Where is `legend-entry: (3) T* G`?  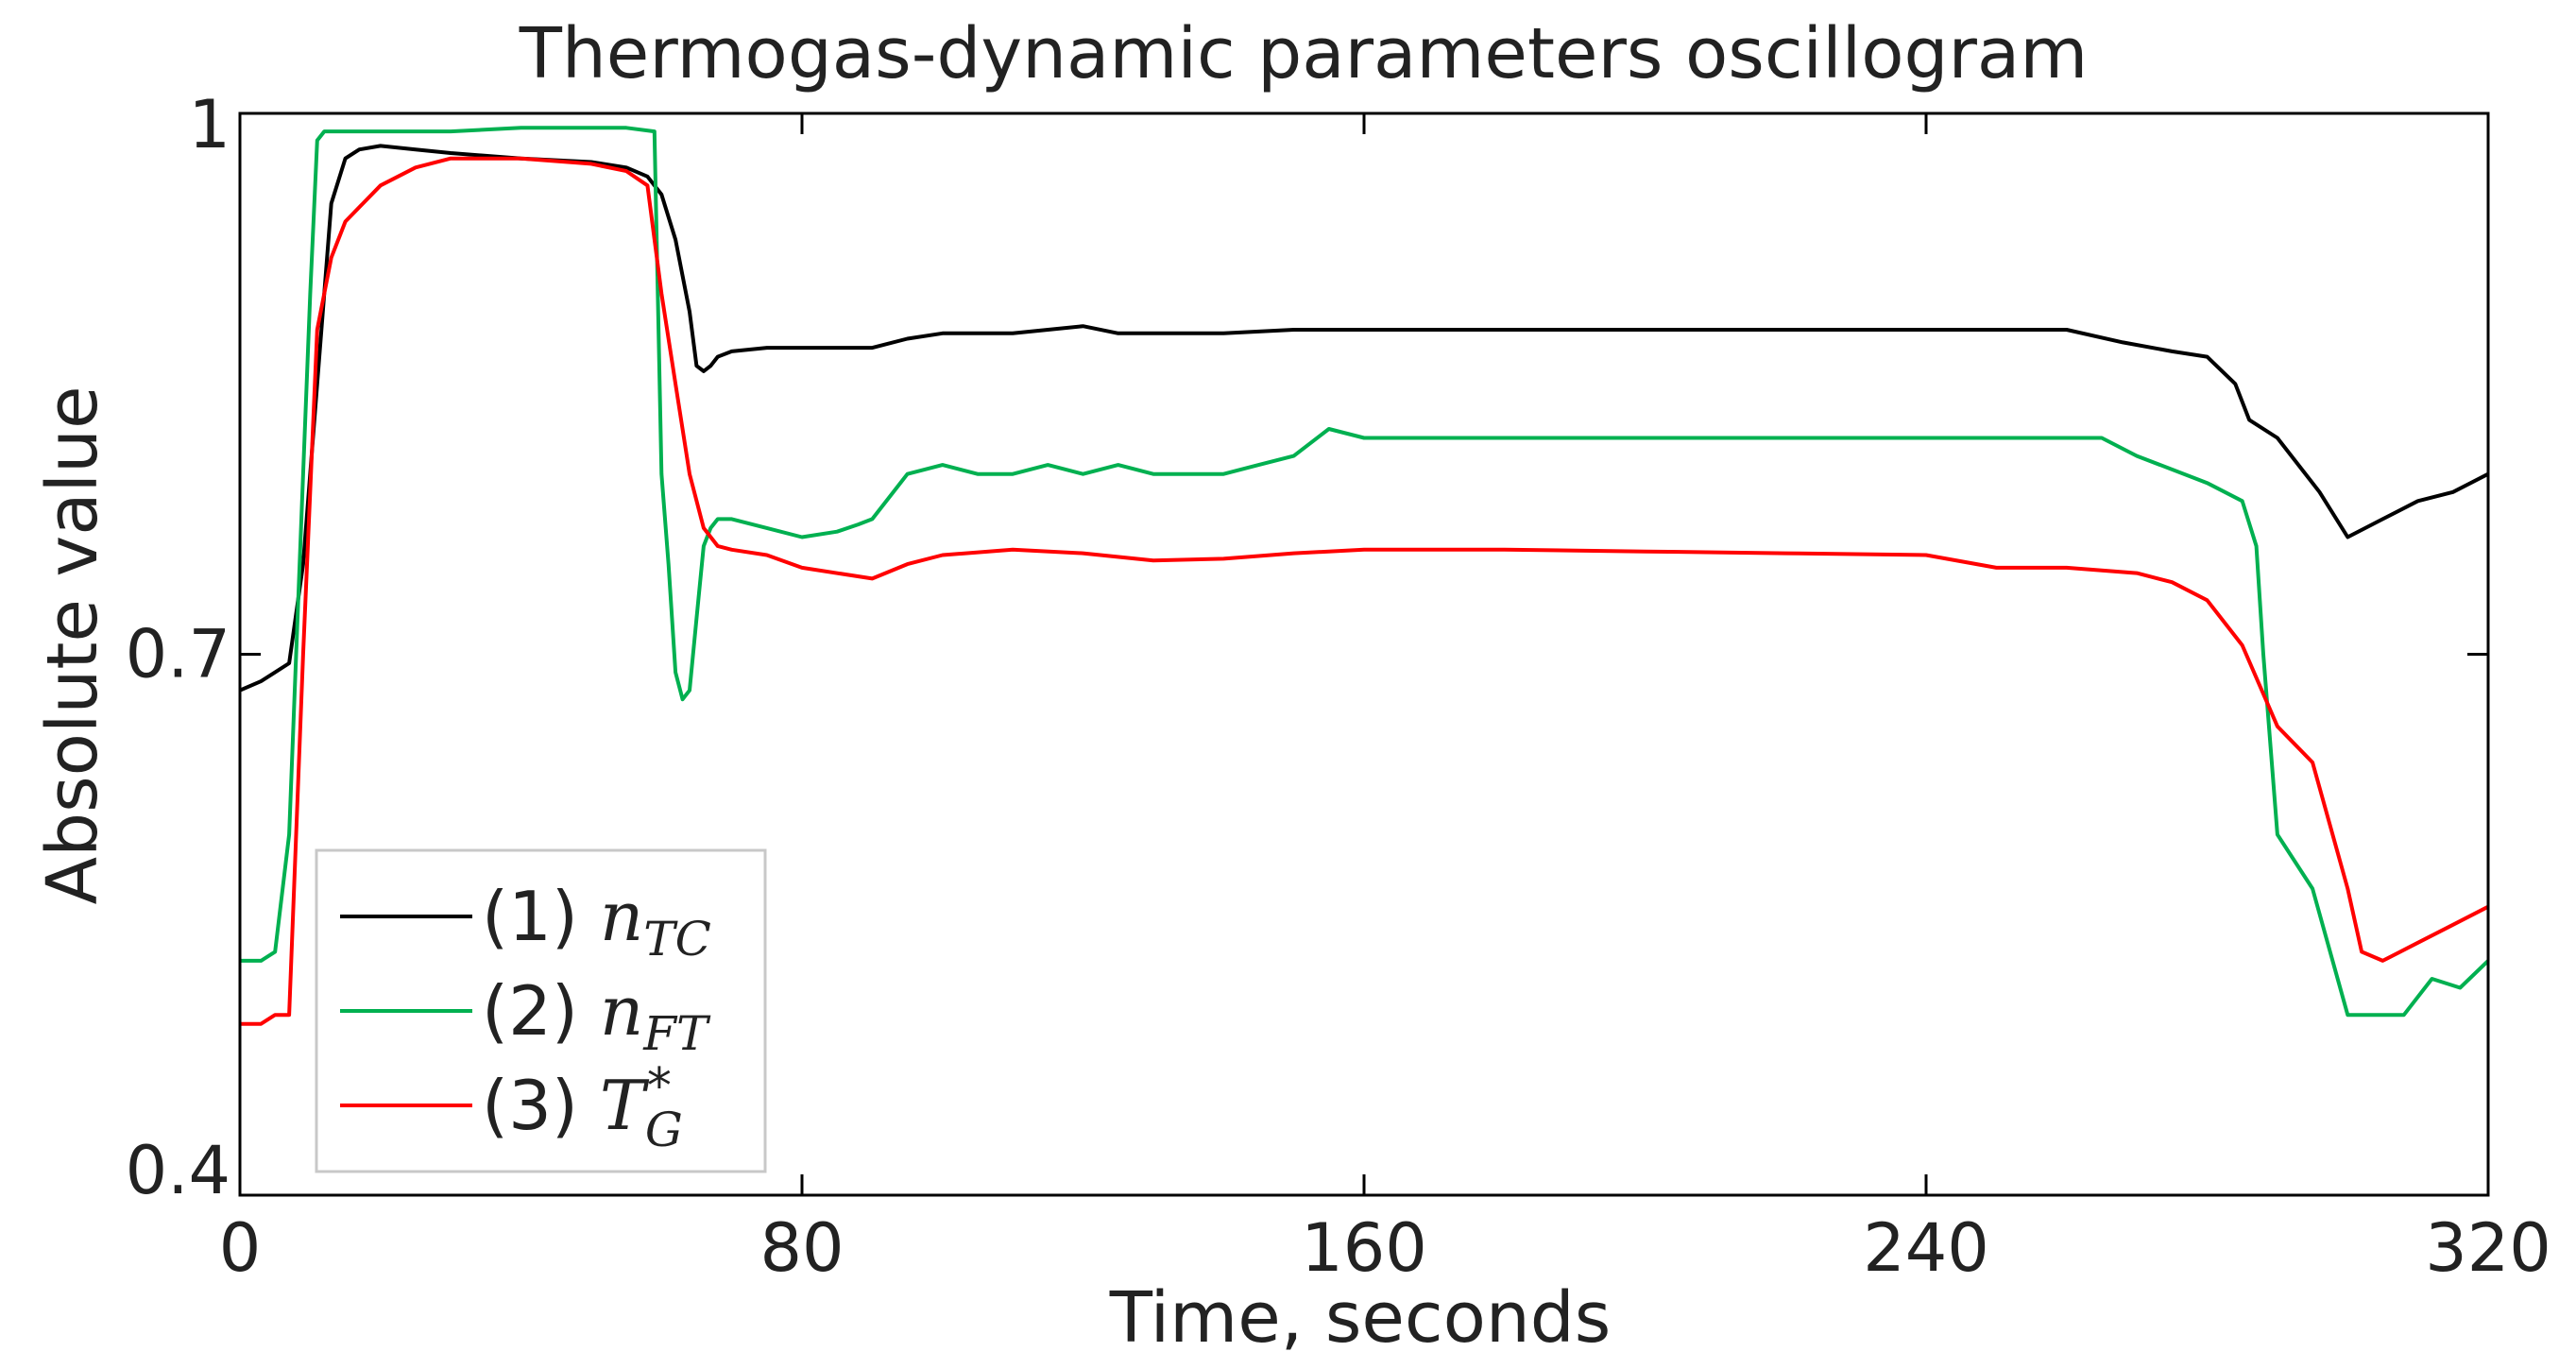 legend-entry: (3) T* G is located at coordinates (583, 1107).